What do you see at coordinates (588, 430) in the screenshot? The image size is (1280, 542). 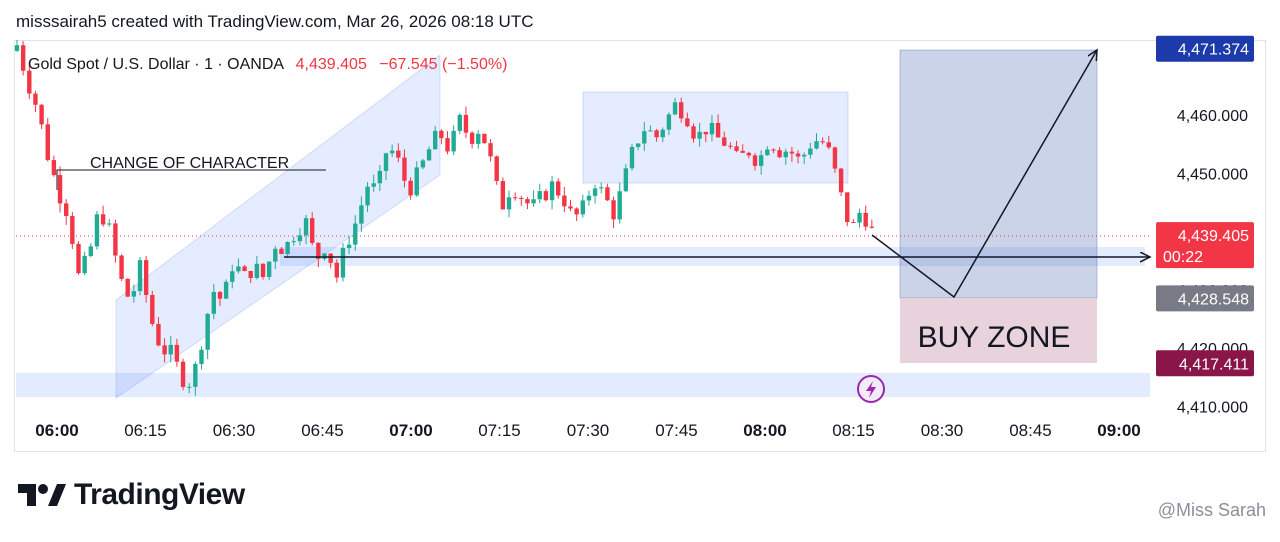 I see `x-tick-label: 07:30` at bounding box center [588, 430].